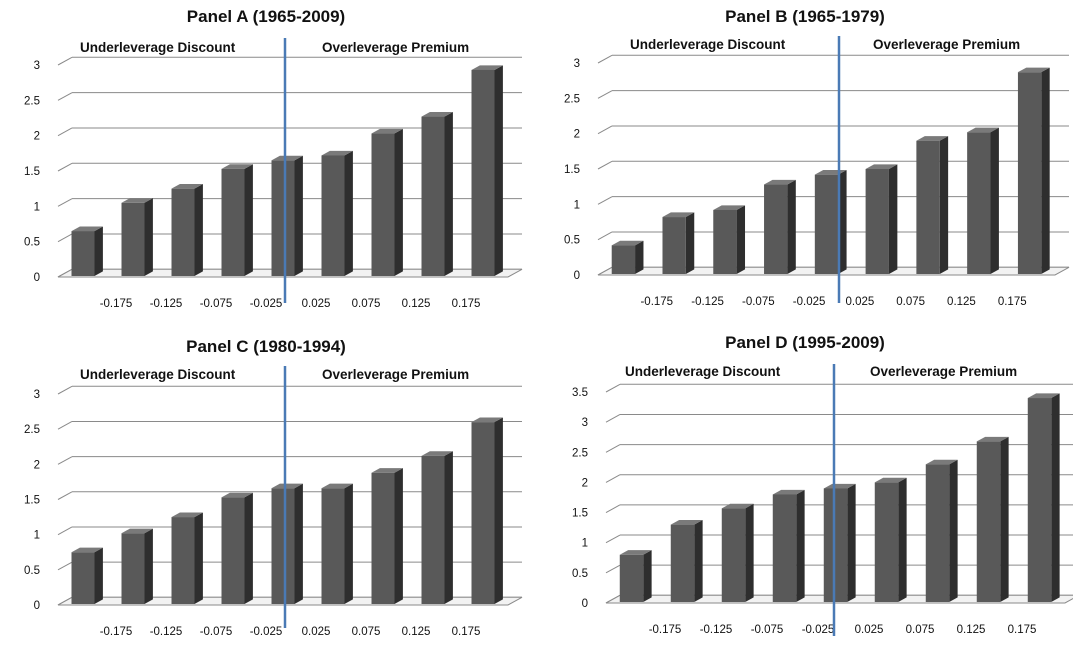 The height and width of the screenshot is (647, 1073). Describe the element at coordinates (665, 630) in the screenshot. I see `x-tick-label: -0.175` at that location.